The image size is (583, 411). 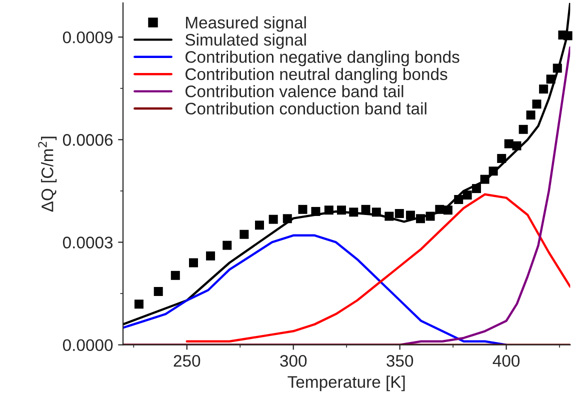 I want to click on legend-label: Measured signal, so click(x=246, y=24).